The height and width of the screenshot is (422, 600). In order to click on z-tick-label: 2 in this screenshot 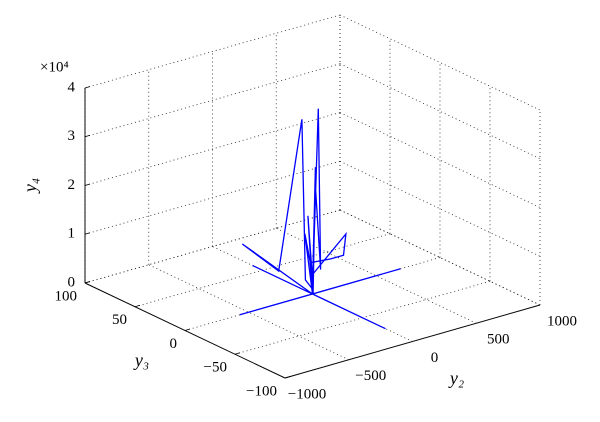, I will do `click(72, 185)`.